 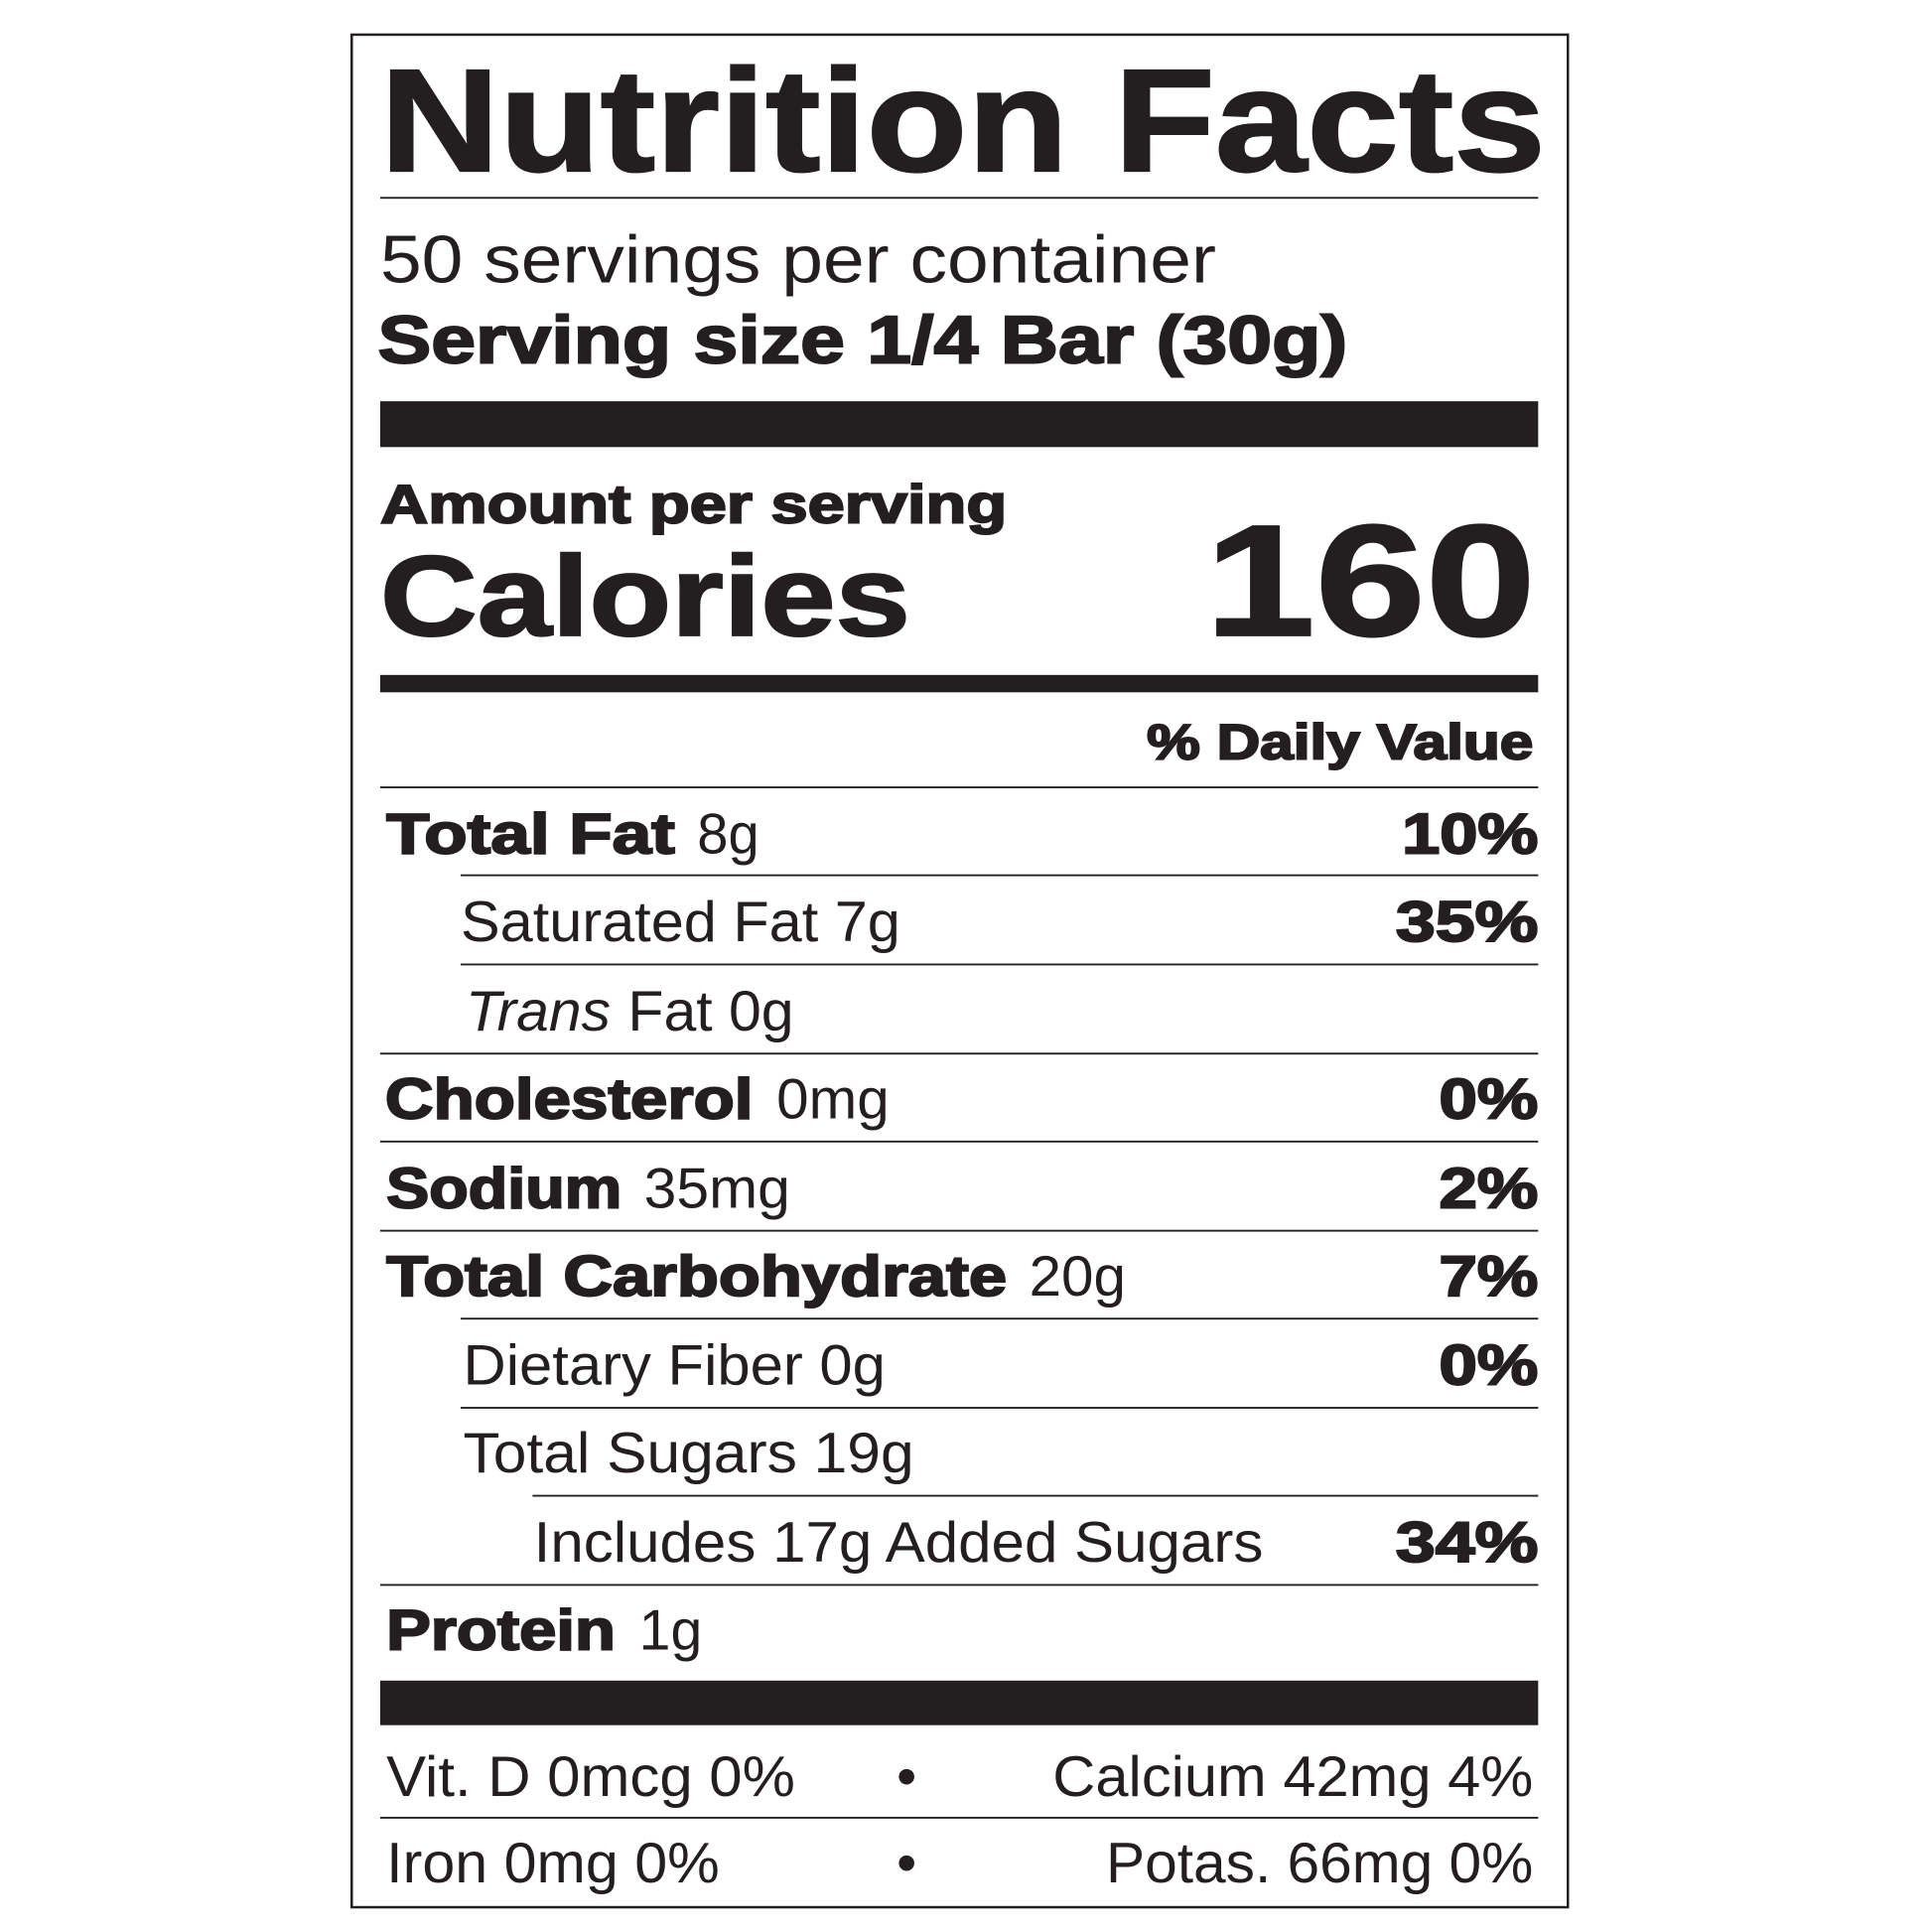 I want to click on micronutrient-row: Vit. D 0mcg 0% • Calcium 42mg 4%, so click(x=959, y=1777).